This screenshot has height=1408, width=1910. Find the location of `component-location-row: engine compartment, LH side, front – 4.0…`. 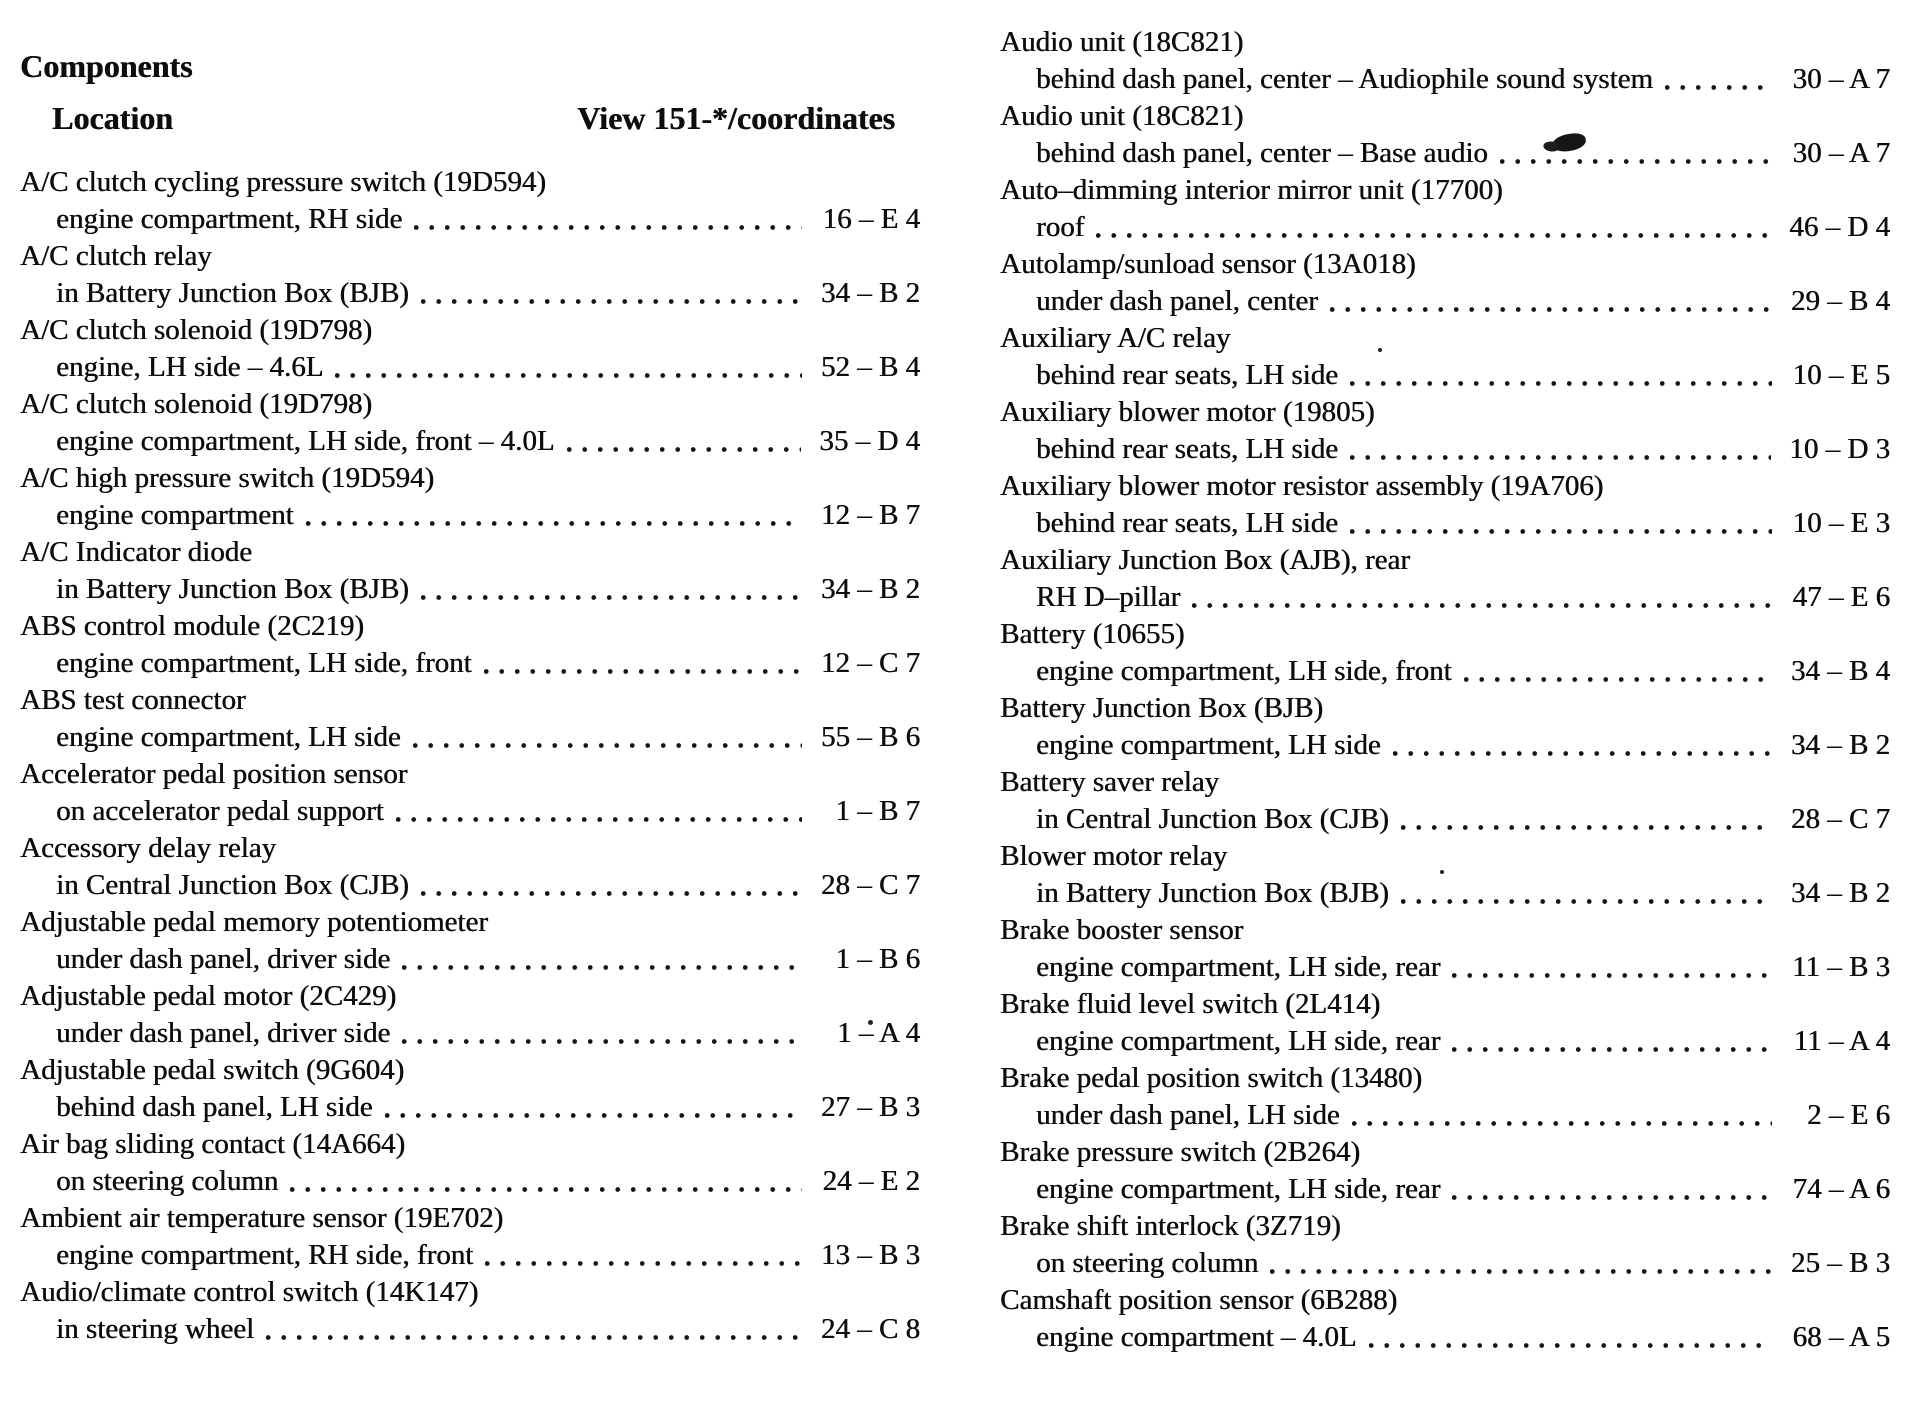

component-location-row: engine compartment, LH side, front – 4.0… is located at coordinates (470, 441).